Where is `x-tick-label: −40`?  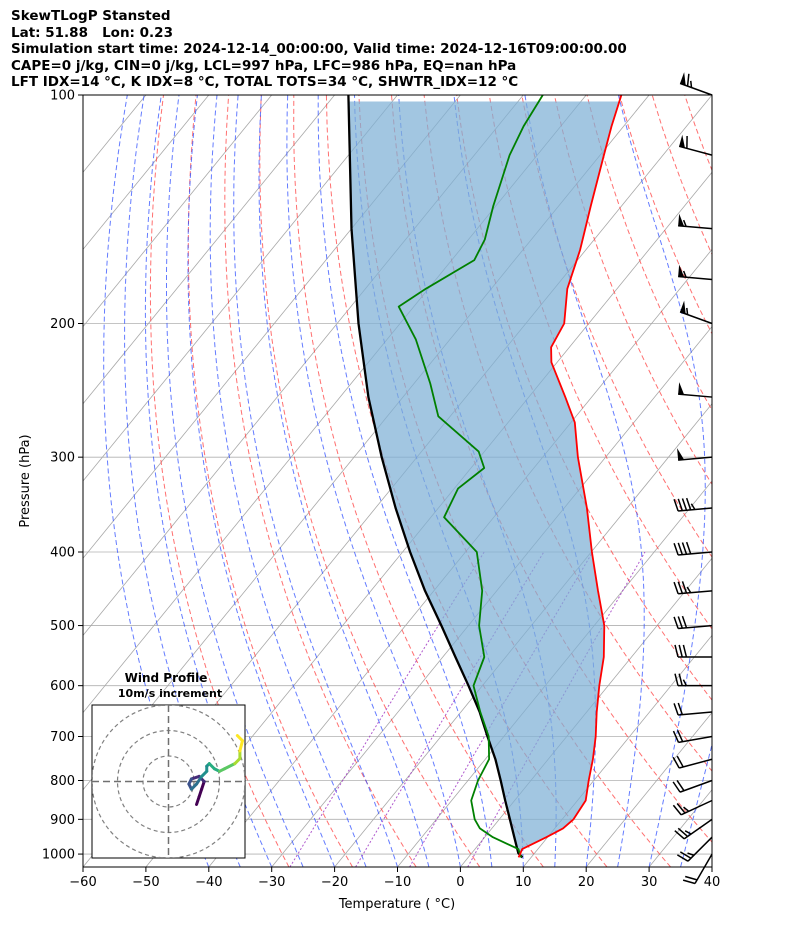 x-tick-label: −40 is located at coordinates (208, 882).